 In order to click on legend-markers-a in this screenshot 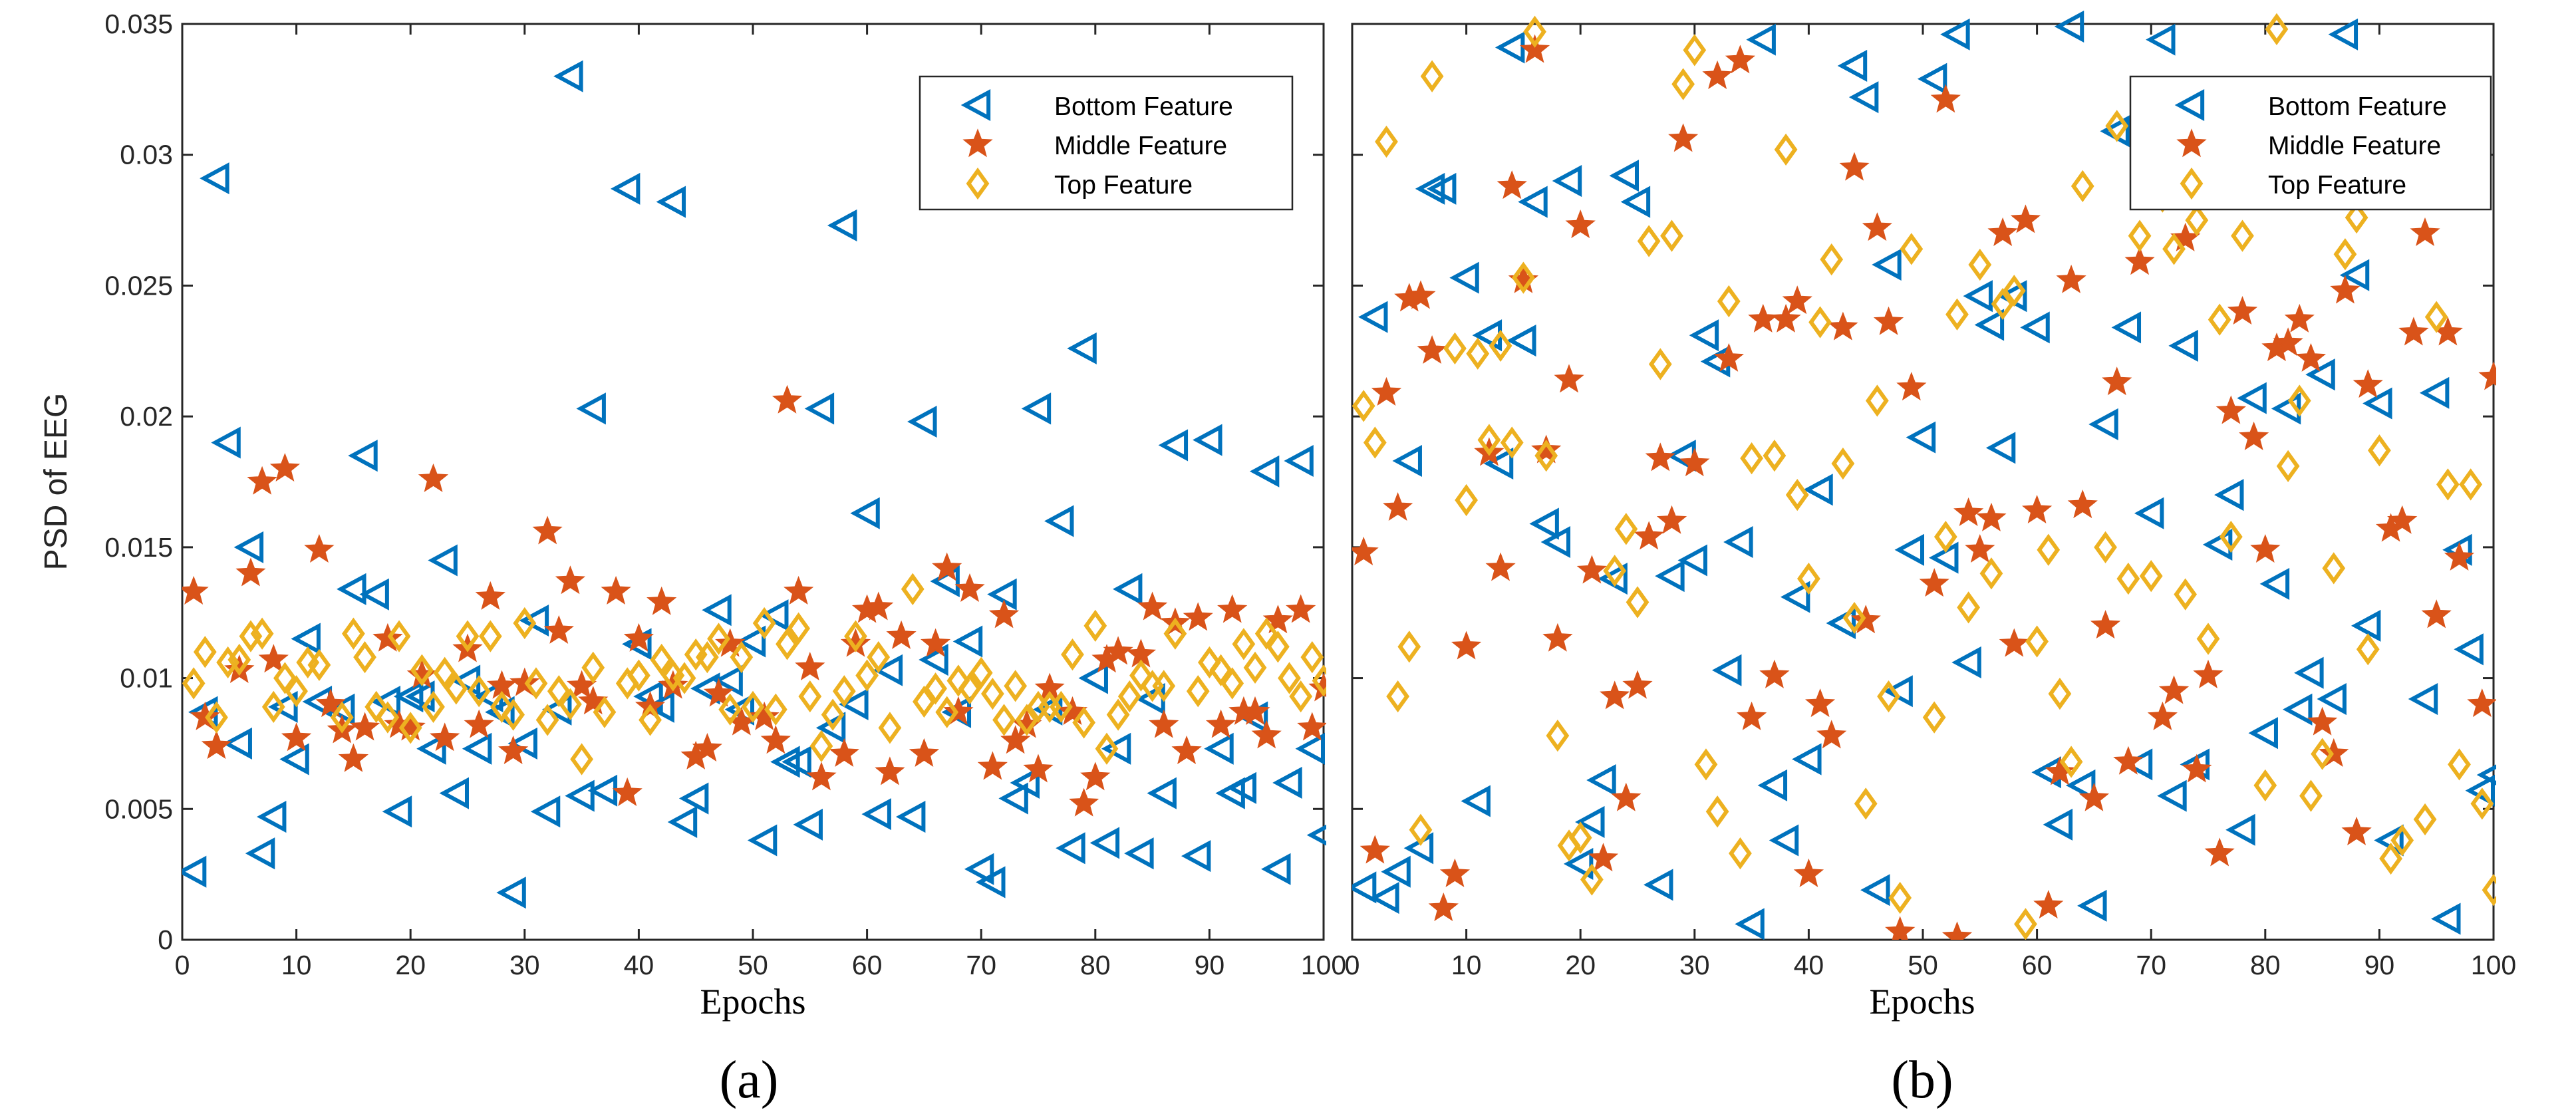, I will do `click(976, 144)`.